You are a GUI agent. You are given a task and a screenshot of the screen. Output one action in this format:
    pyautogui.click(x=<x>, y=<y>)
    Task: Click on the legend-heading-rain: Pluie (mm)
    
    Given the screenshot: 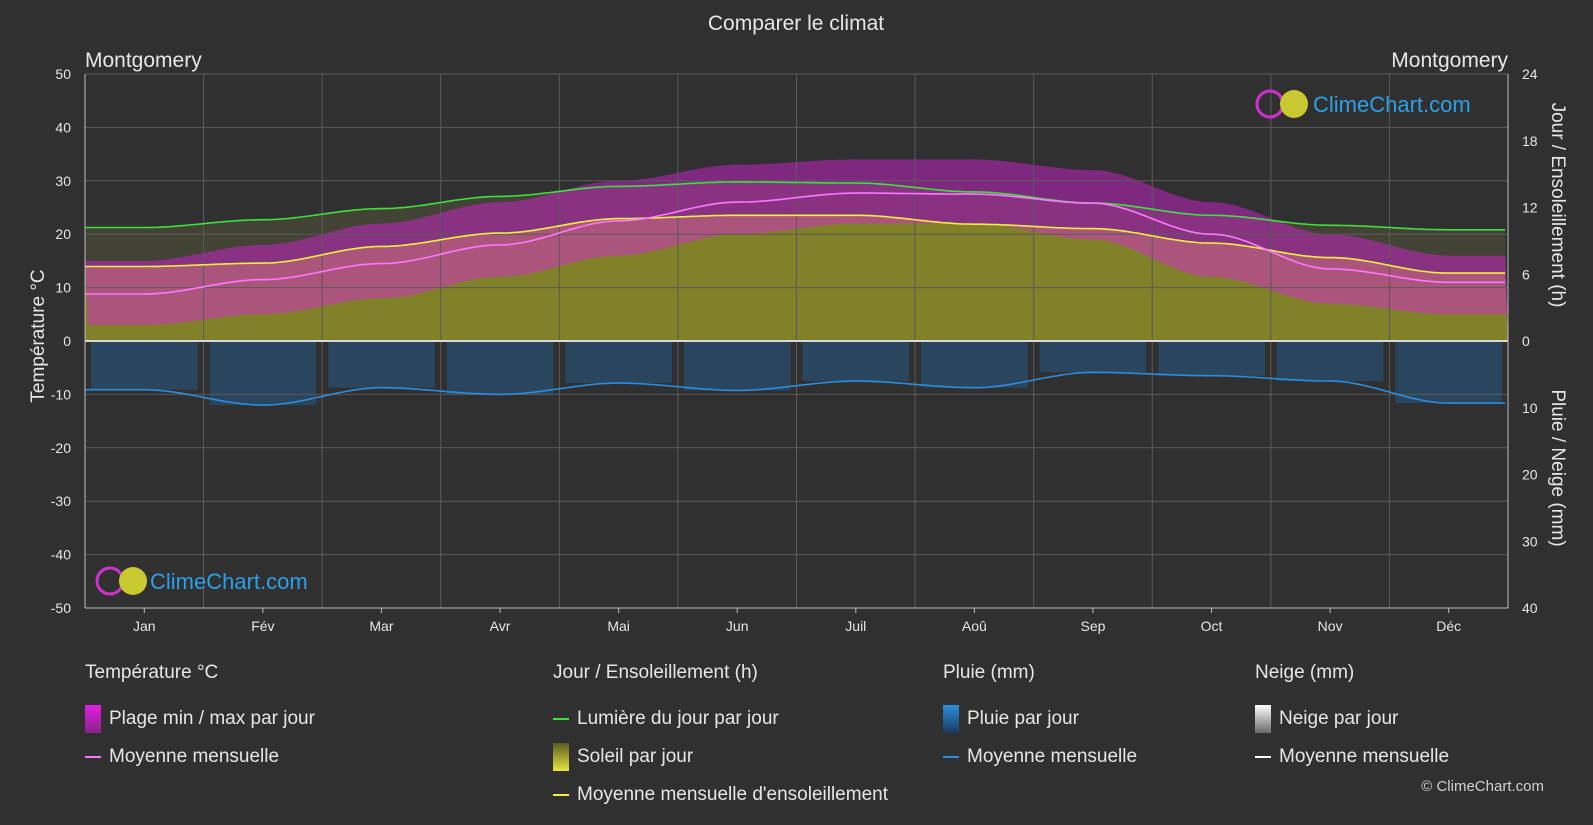 What is the action you would take?
    pyautogui.click(x=989, y=672)
    